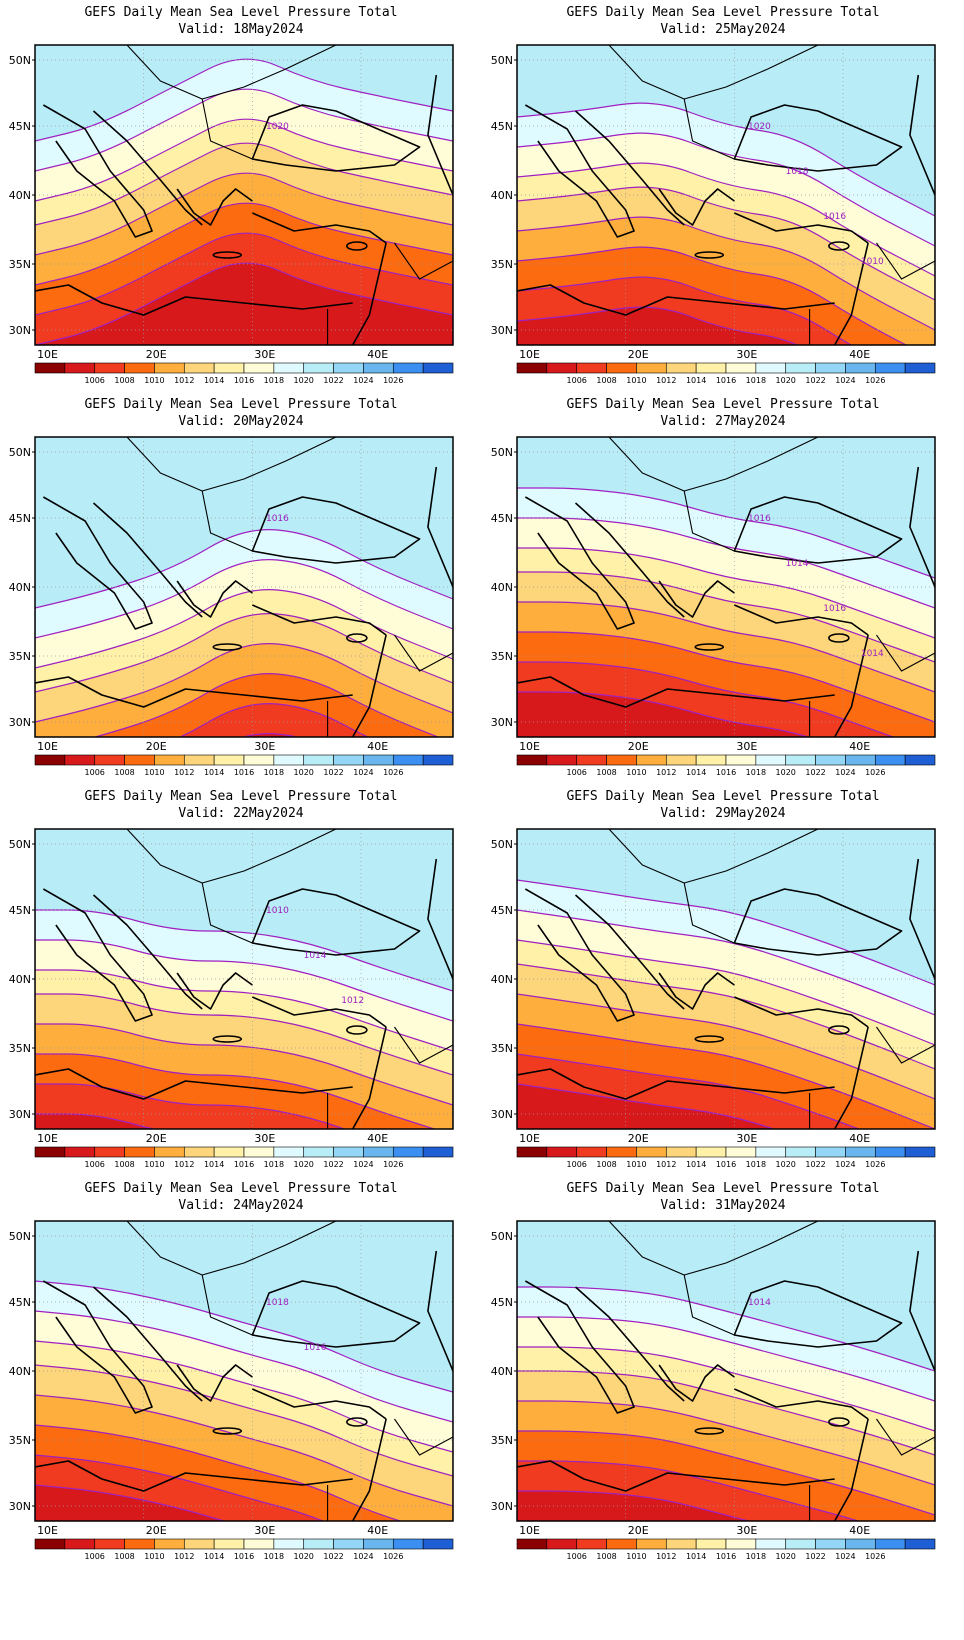 Image resolution: width=964 pixels, height=1640 pixels. I want to click on contour-label: 1020, so click(759, 127).